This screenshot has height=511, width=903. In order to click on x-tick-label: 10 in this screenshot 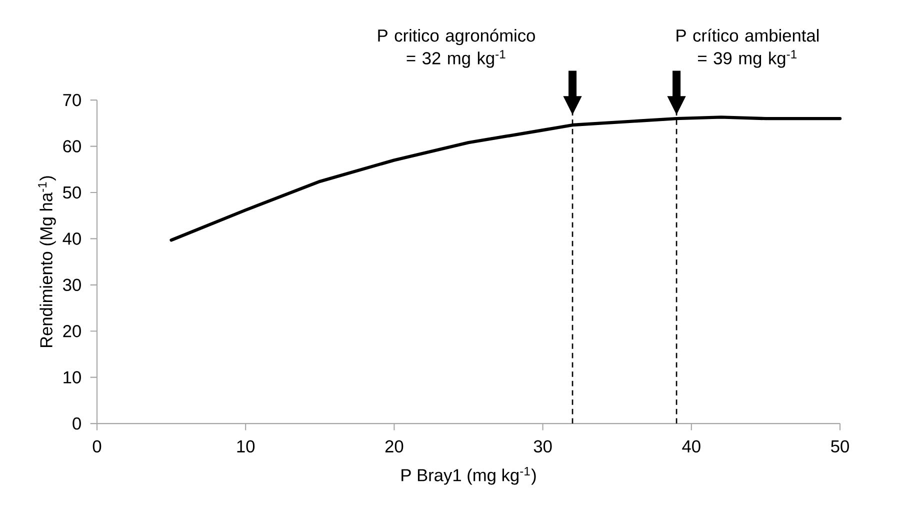, I will do `click(246, 446)`.